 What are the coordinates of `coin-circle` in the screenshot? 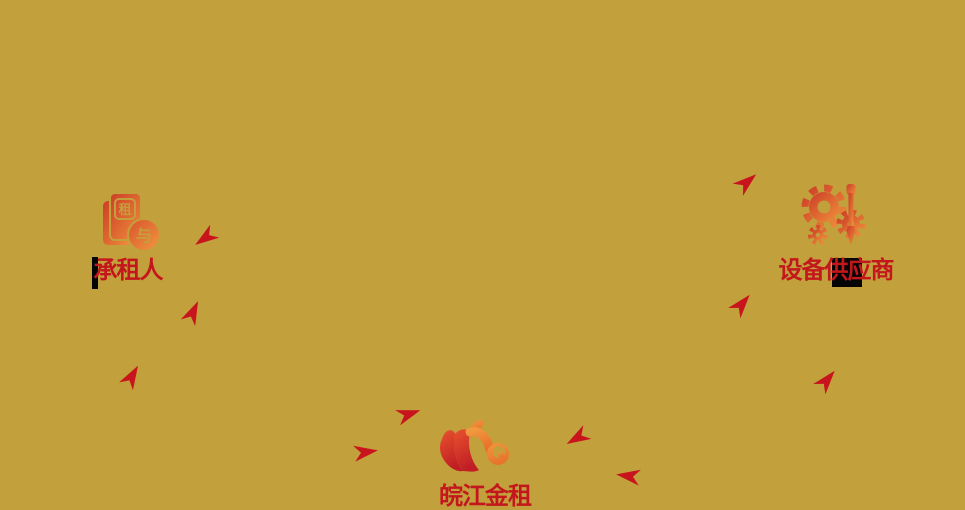 It's located at (144, 235).